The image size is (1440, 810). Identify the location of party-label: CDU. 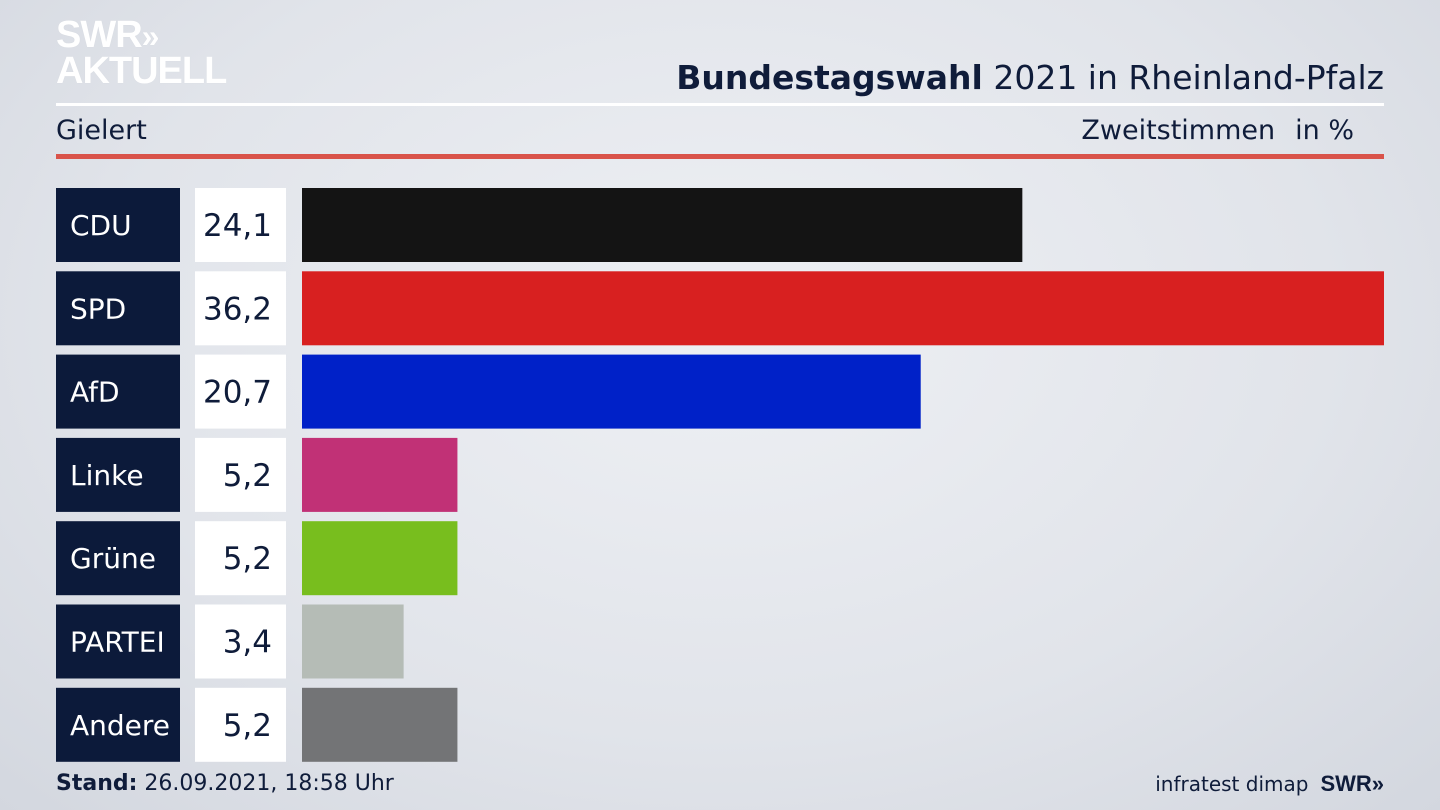
(101, 225).